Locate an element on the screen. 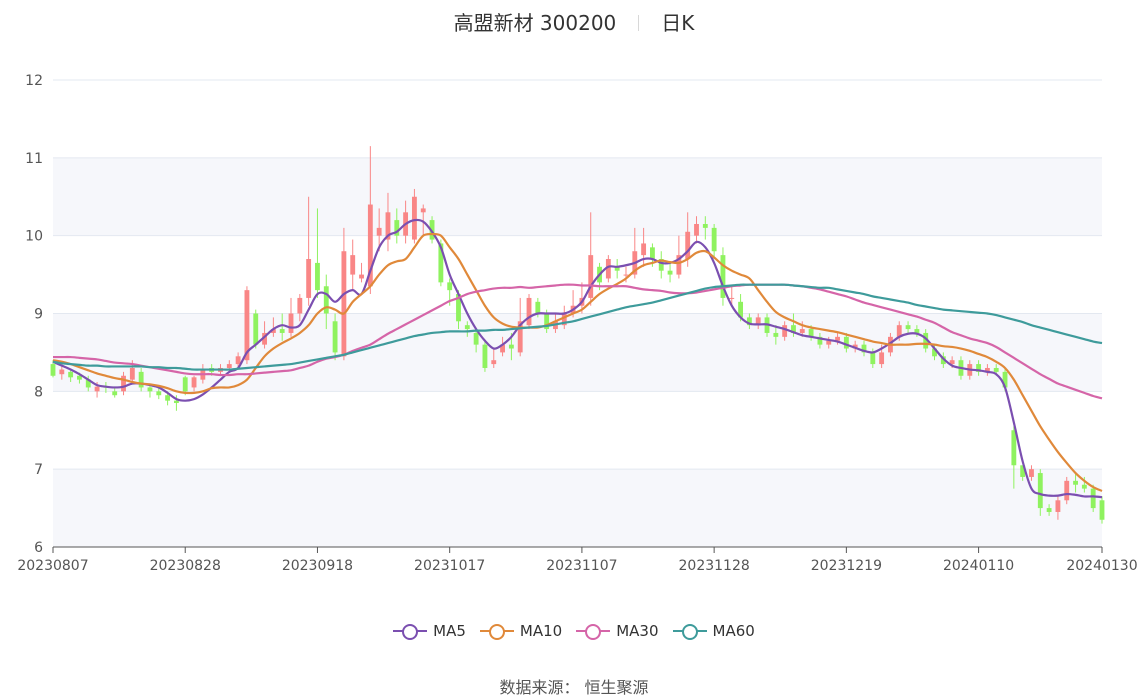  y-tick-label: 9 is located at coordinates (38, 315).